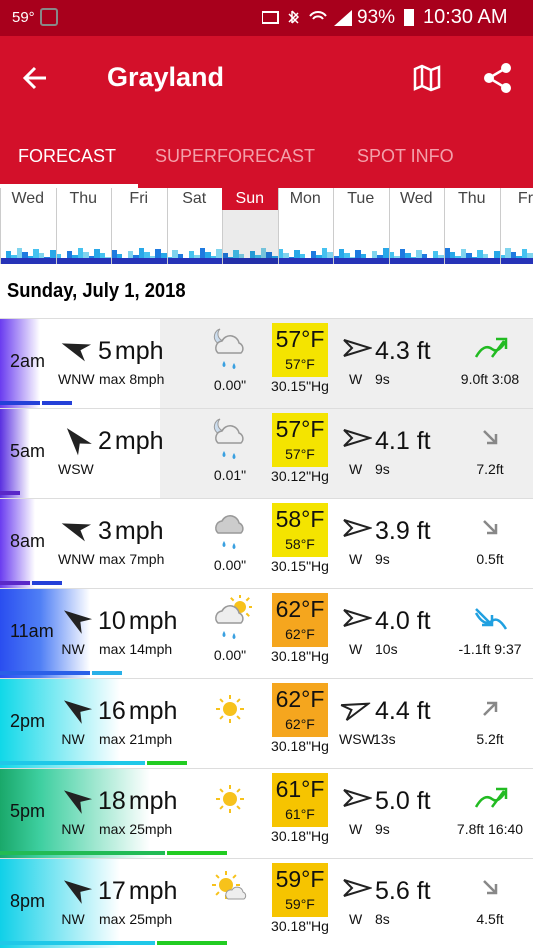 Image resolution: width=533 pixels, height=948 pixels. I want to click on time: 5am, so click(28, 451).